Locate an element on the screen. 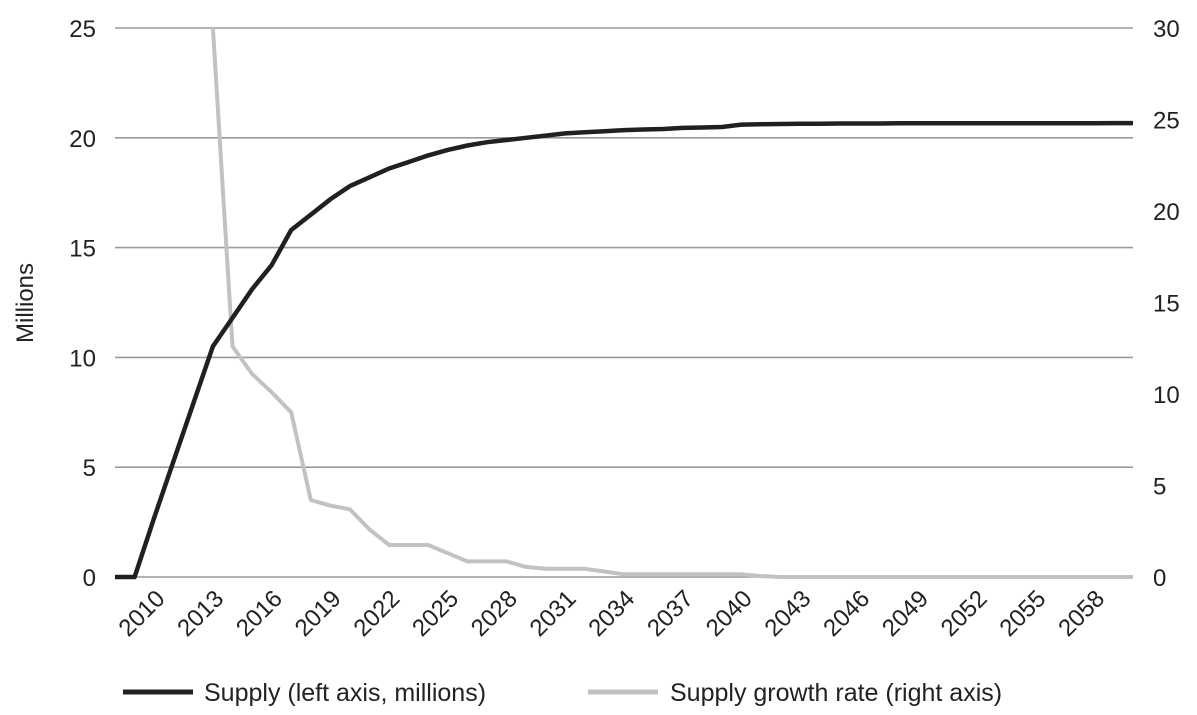 This screenshot has width=1197, height=715. right-tick-label: 20 is located at coordinates (1166, 212).